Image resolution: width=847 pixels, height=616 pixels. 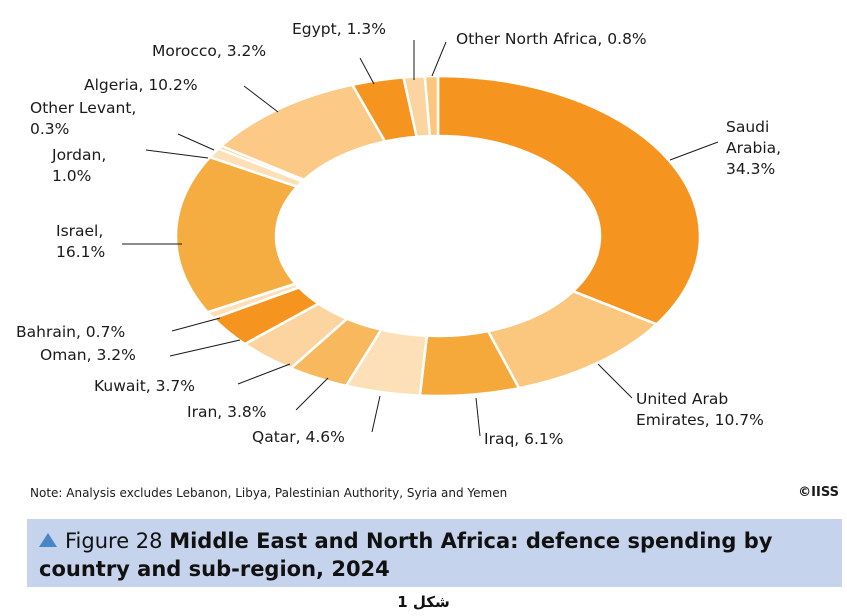 I want to click on leader-line-algeria, so click(x=261, y=99).